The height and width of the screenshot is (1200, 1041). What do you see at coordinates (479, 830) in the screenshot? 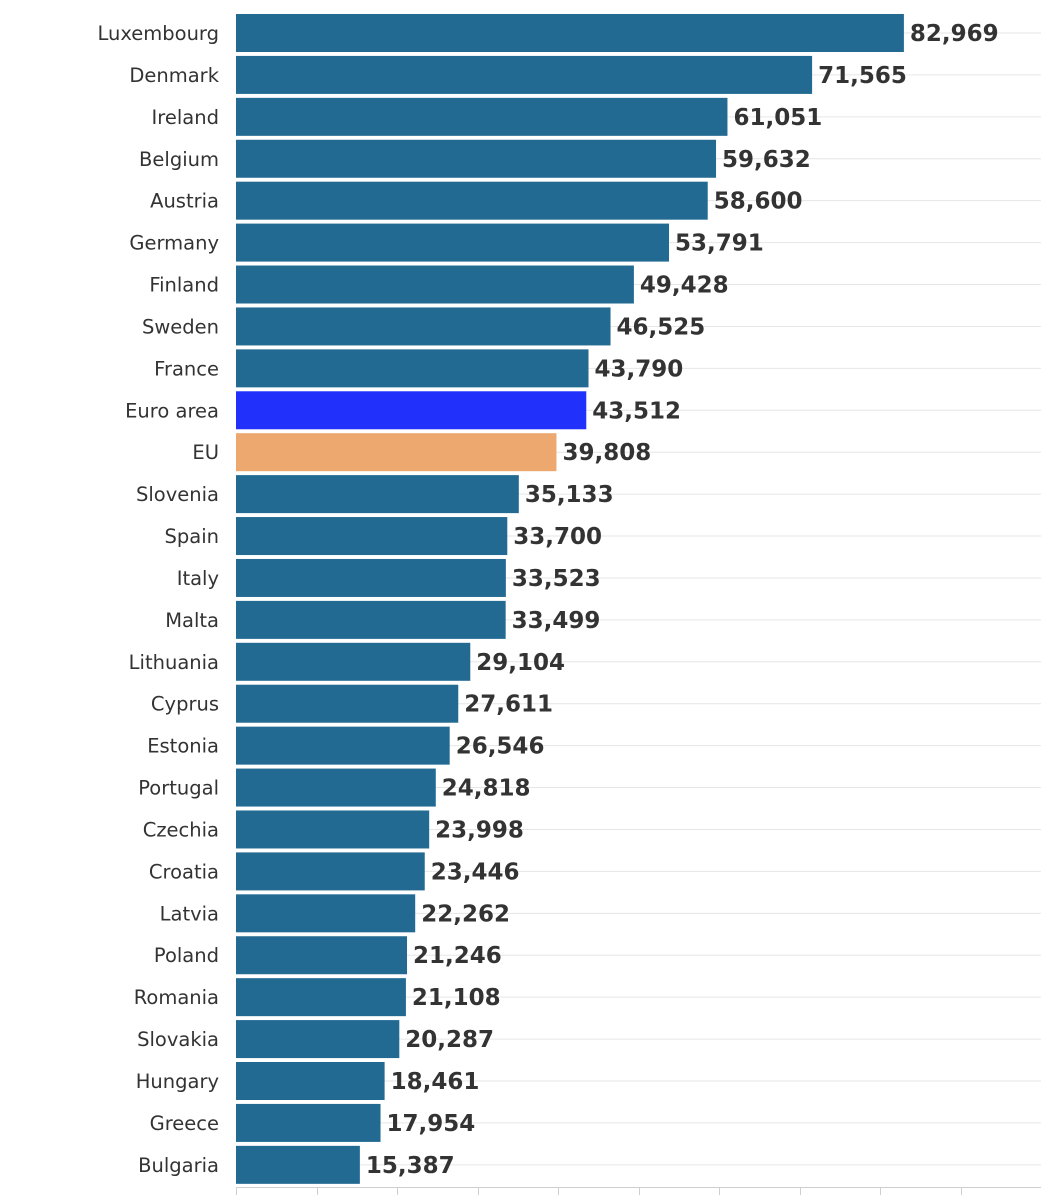
I see `value-label: 23,998` at bounding box center [479, 830].